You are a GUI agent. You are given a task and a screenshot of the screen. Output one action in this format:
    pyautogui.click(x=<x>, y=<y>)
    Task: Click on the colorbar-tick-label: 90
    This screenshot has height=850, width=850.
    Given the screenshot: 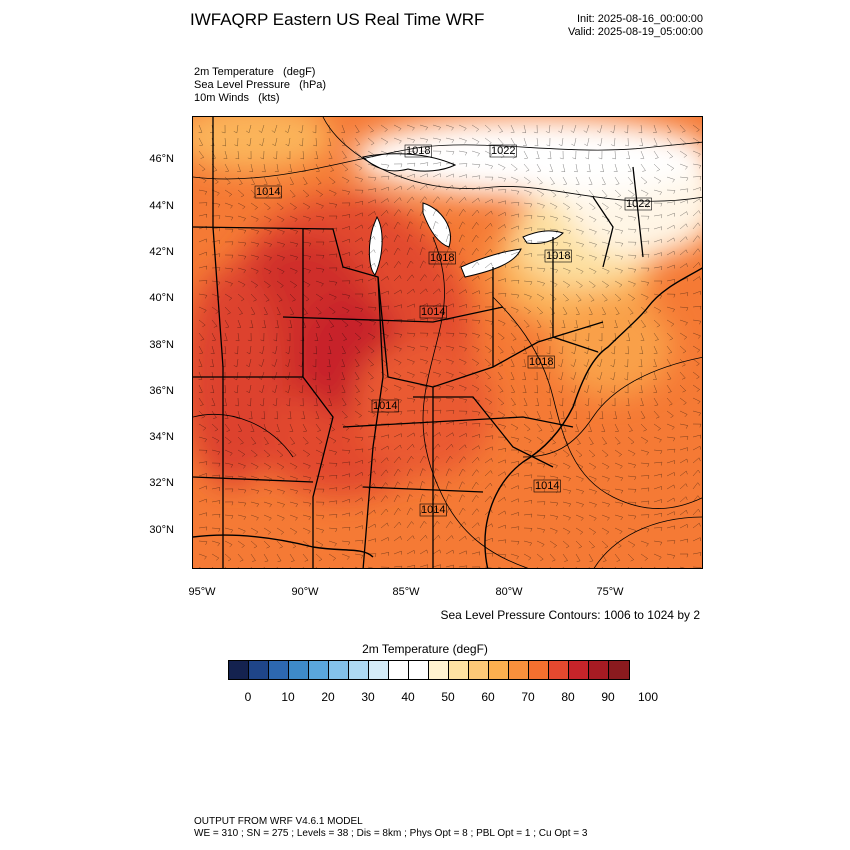 What is the action you would take?
    pyautogui.click(x=608, y=697)
    